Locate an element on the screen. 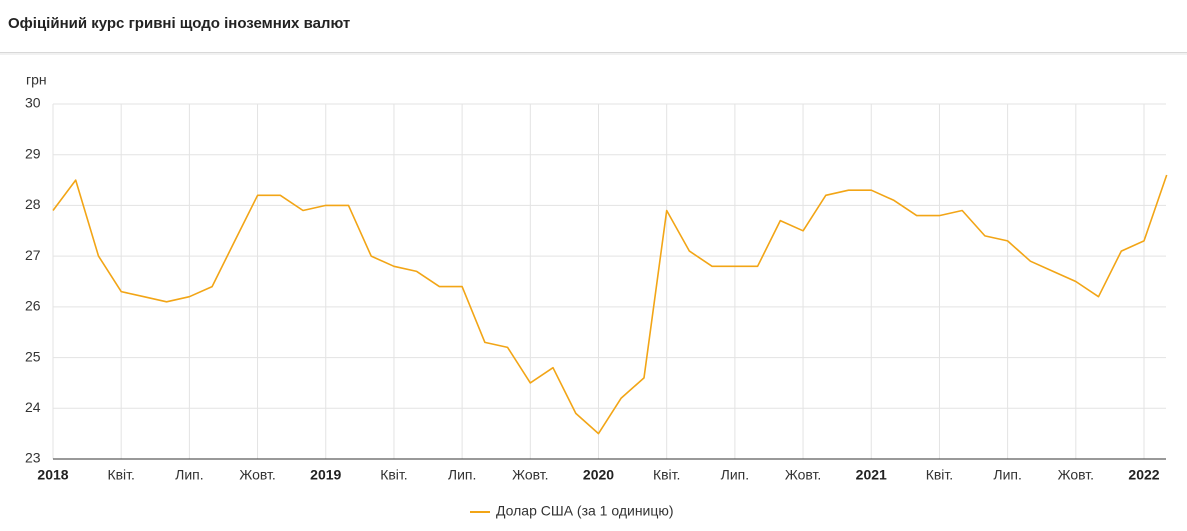 The width and height of the screenshot is (1187, 531). x-tick-label: 2020 is located at coordinates (598, 475).